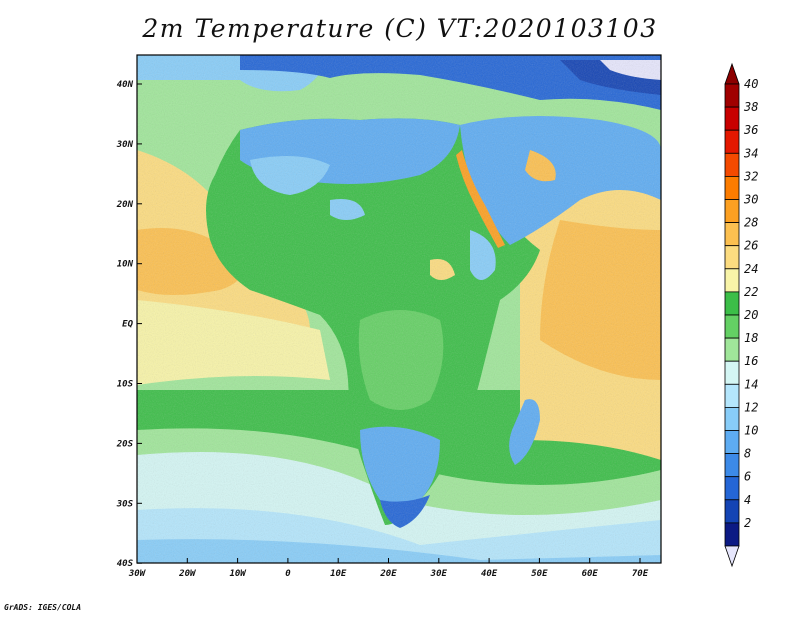 Image resolution: width=800 pixels, height=618 pixels. I want to click on colorbar-label: 20, so click(751, 315).